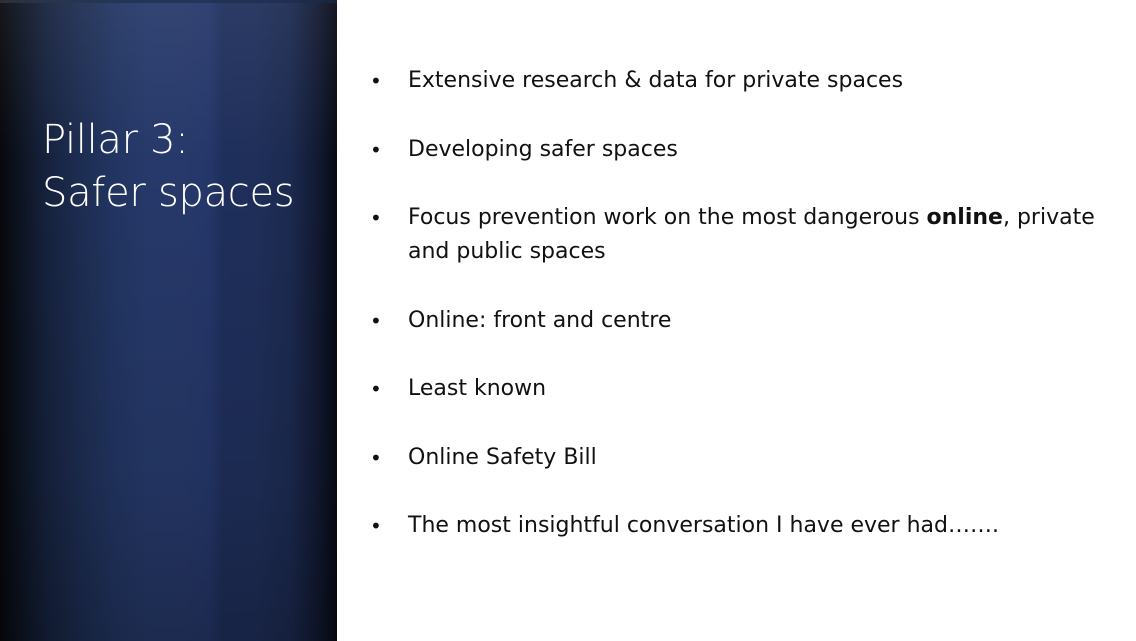 This screenshot has width=1136, height=641. What do you see at coordinates (964, 217) in the screenshot?
I see `bullet-bold-text: online` at bounding box center [964, 217].